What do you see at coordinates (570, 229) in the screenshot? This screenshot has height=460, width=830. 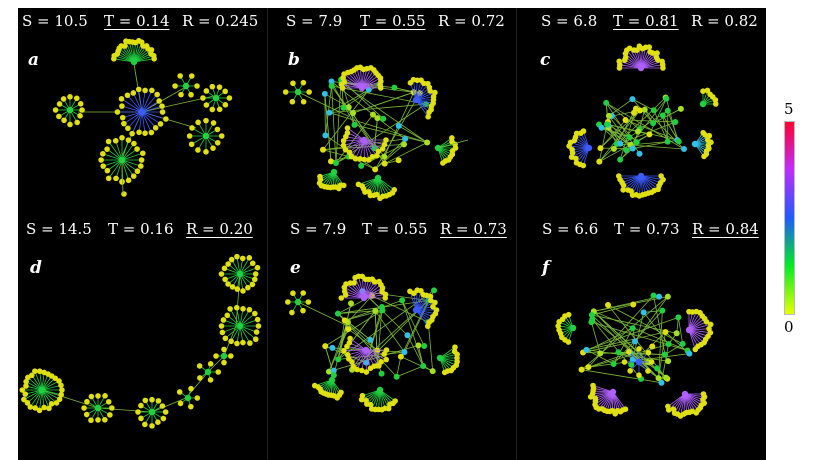 I see `panel-f-s: S = 6.6` at bounding box center [570, 229].